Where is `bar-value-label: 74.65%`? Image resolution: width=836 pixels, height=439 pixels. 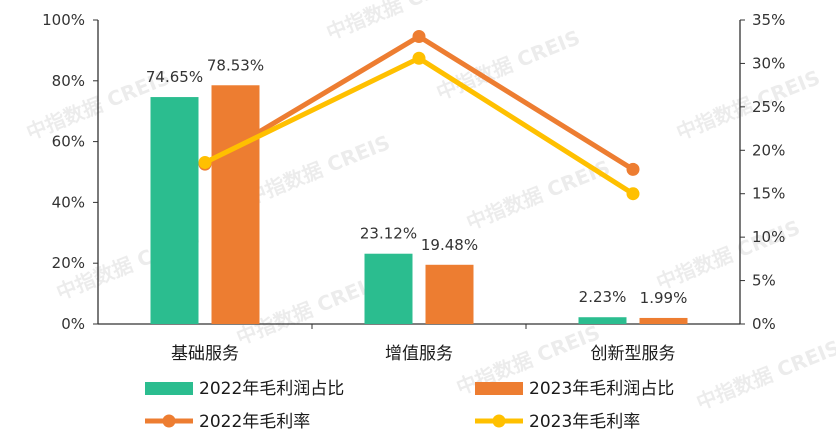 bar-value-label: 74.65% is located at coordinates (174, 77).